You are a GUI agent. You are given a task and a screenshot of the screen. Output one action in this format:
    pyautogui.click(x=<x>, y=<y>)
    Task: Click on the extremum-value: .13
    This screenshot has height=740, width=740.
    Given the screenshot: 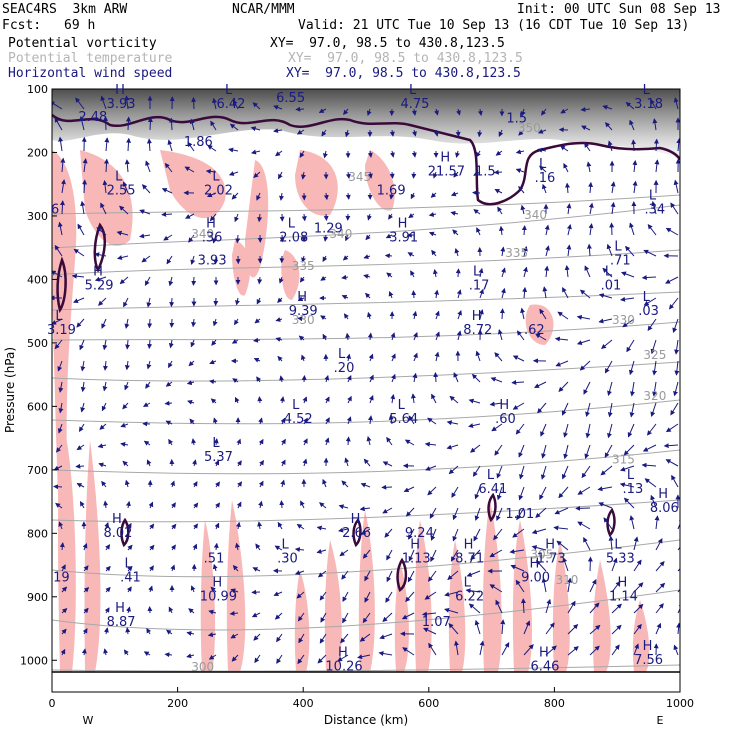 What is the action you would take?
    pyautogui.click(x=633, y=489)
    